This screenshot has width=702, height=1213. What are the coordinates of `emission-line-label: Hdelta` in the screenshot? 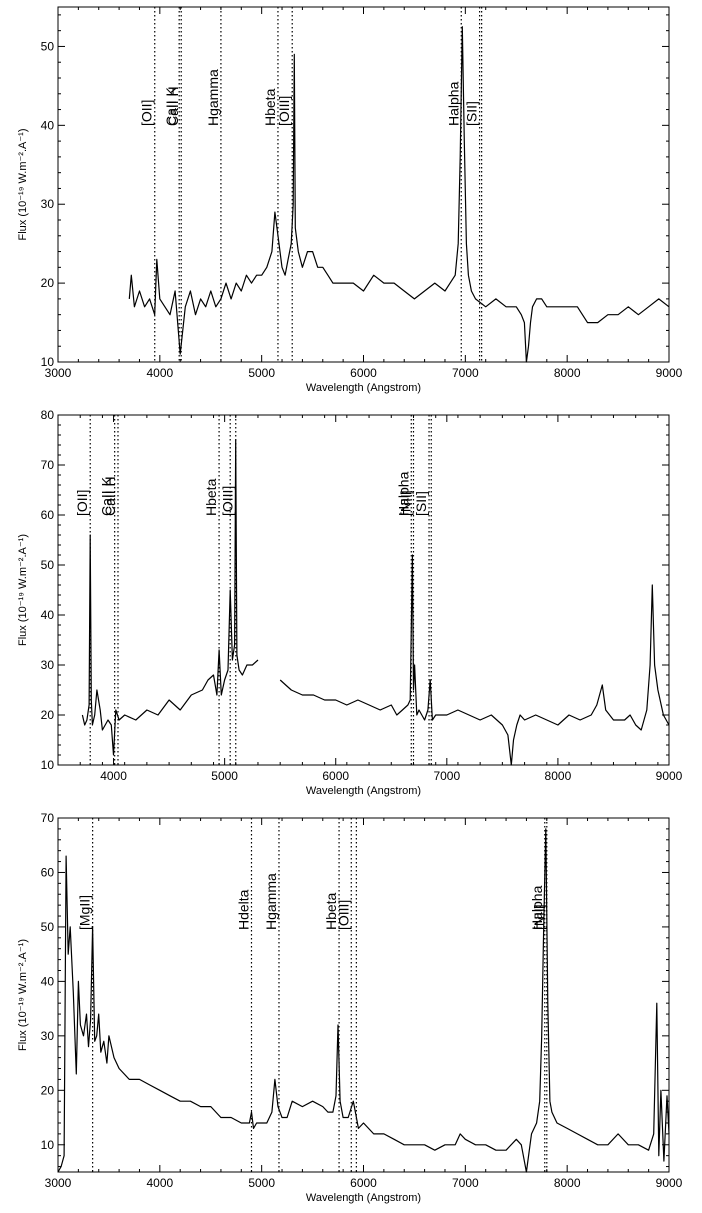 It's located at (243, 909).